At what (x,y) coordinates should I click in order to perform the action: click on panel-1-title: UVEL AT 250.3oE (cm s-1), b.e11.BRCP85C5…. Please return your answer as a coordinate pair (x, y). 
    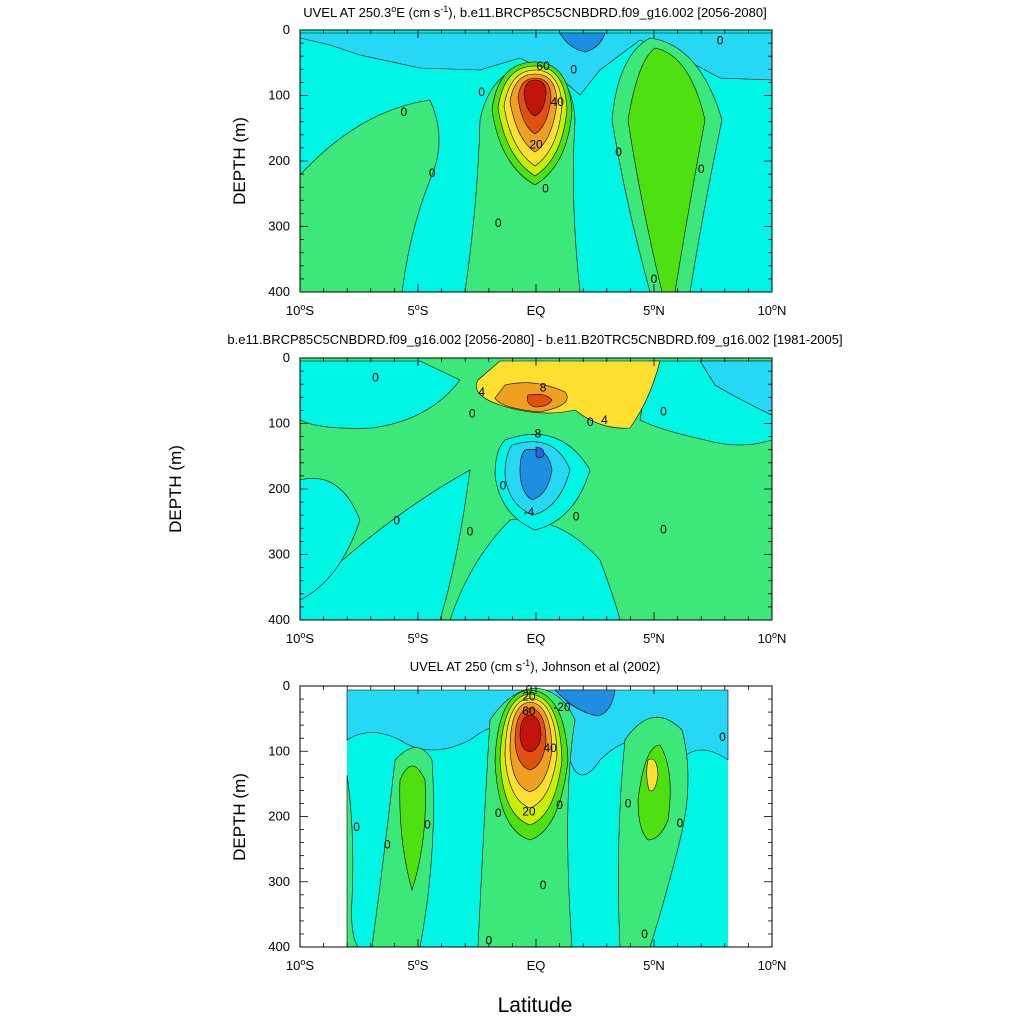
    Looking at the image, I should click on (534, 12).